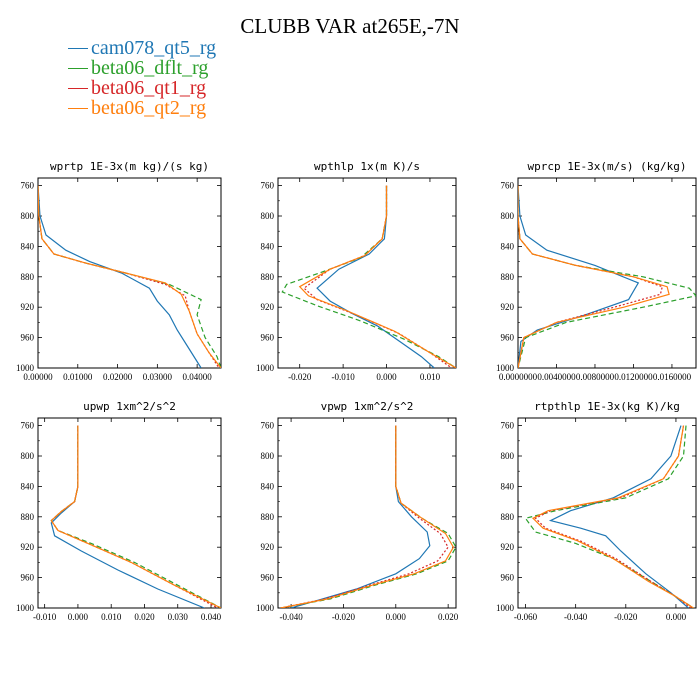 The width and height of the screenshot is (700, 700). I want to click on legend-label: beta06_qt2_rg, so click(149, 108).